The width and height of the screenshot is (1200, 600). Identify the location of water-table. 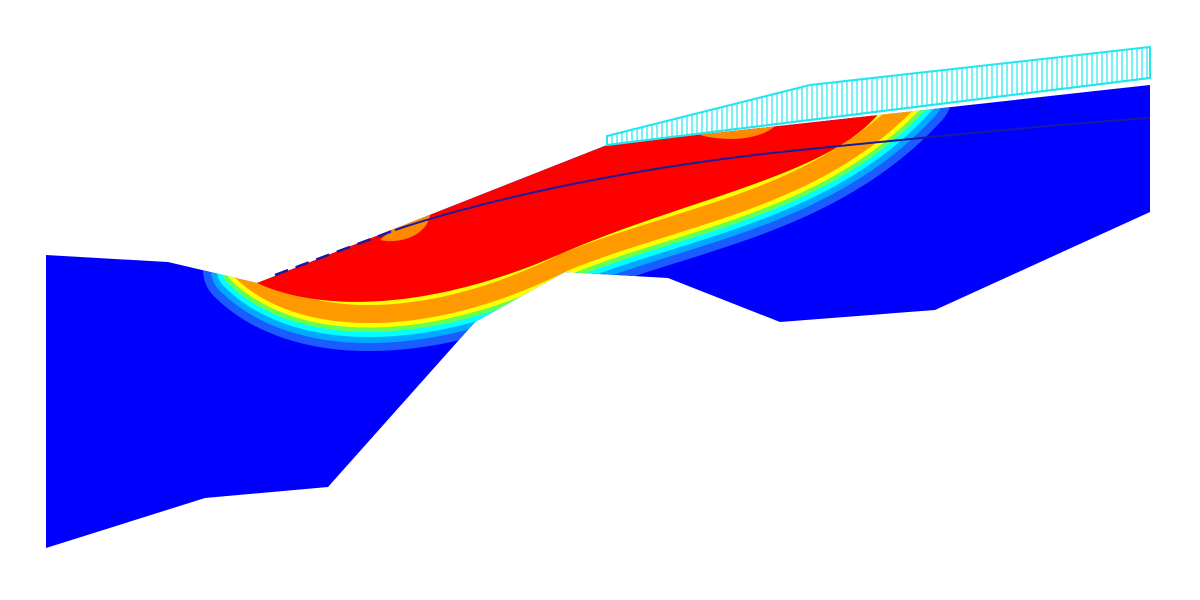
(772, 174).